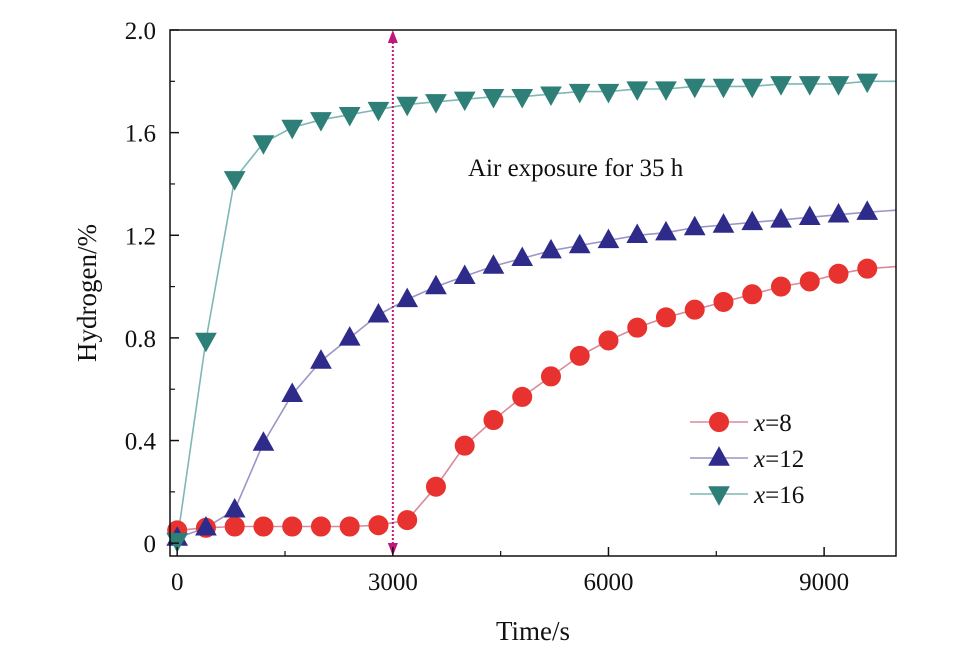 This screenshot has width=966, height=661. Describe the element at coordinates (392, 36) in the screenshot. I see `annotation-arrow-up` at that location.